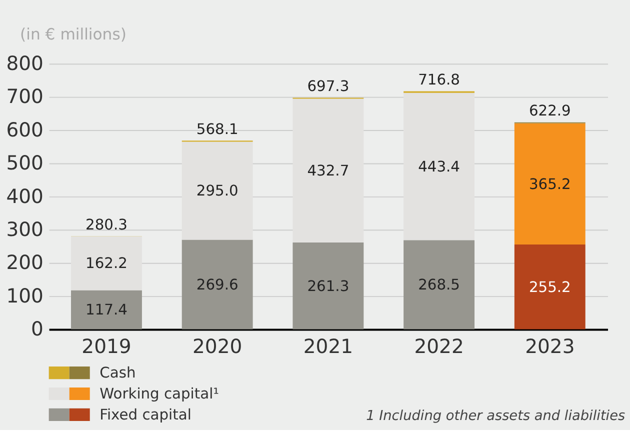 The height and width of the screenshot is (433, 630). Describe the element at coordinates (25, 296) in the screenshot. I see `y-tick-label: 100` at that location.